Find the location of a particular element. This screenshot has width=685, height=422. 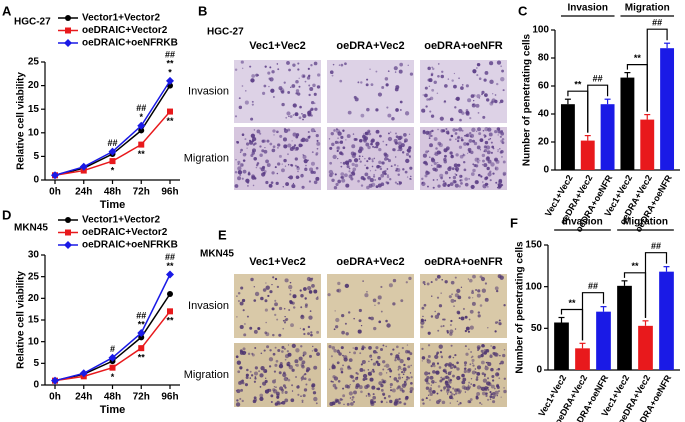

bracket is located at coordinates (598, 108).